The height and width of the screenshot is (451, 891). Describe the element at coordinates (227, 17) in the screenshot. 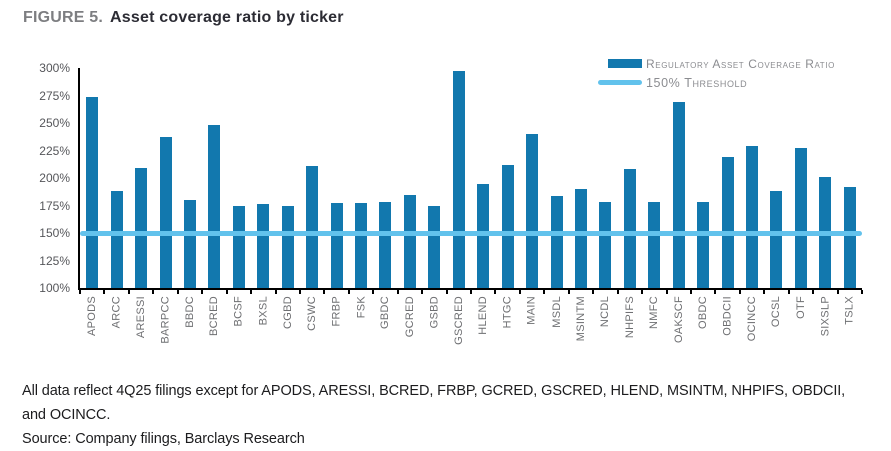

I see `figure-name: Asset coverage ratio by ticker` at that location.